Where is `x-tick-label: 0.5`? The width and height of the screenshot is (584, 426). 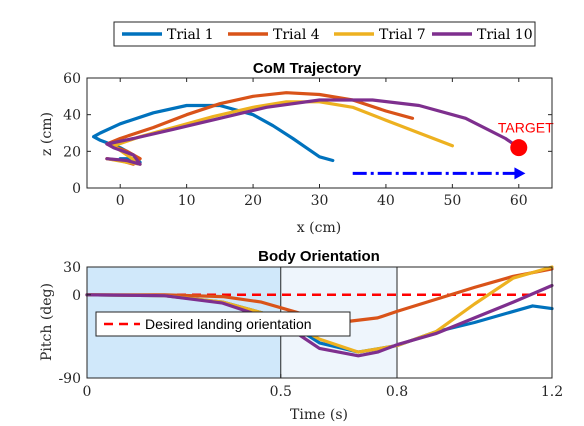 x-tick-label: 0.5 is located at coordinates (281, 392).